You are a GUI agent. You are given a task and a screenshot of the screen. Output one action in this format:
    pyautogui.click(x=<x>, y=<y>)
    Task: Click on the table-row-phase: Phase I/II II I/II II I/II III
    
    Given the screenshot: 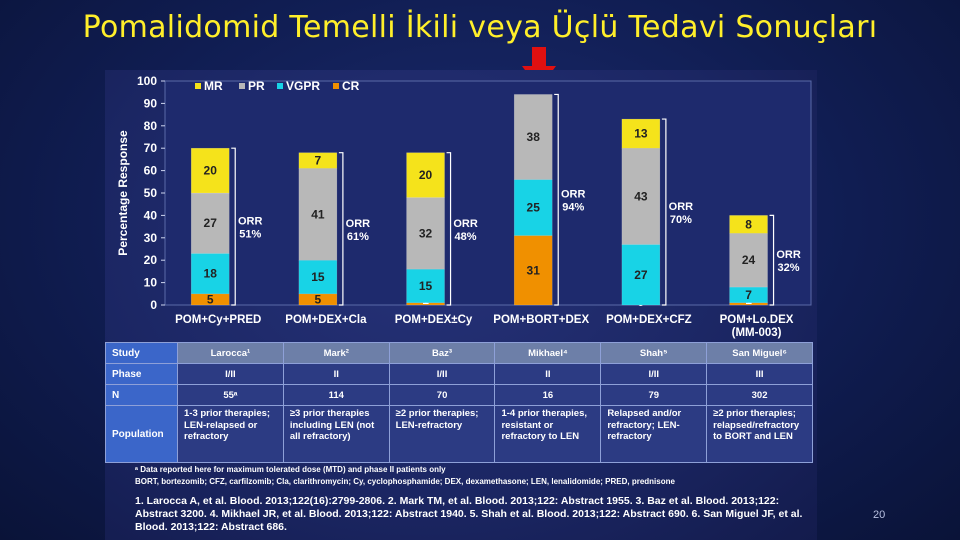 What is the action you would take?
    pyautogui.click(x=459, y=374)
    